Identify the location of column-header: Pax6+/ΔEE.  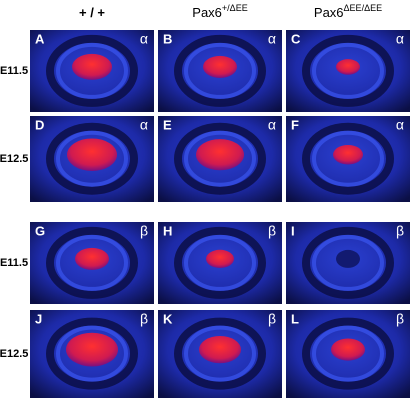
(219, 11).